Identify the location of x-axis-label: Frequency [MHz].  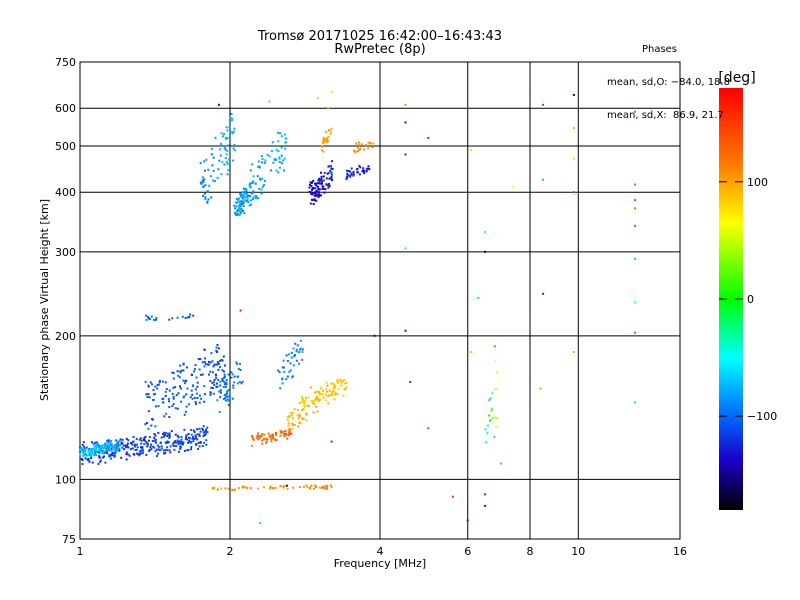
(380, 563).